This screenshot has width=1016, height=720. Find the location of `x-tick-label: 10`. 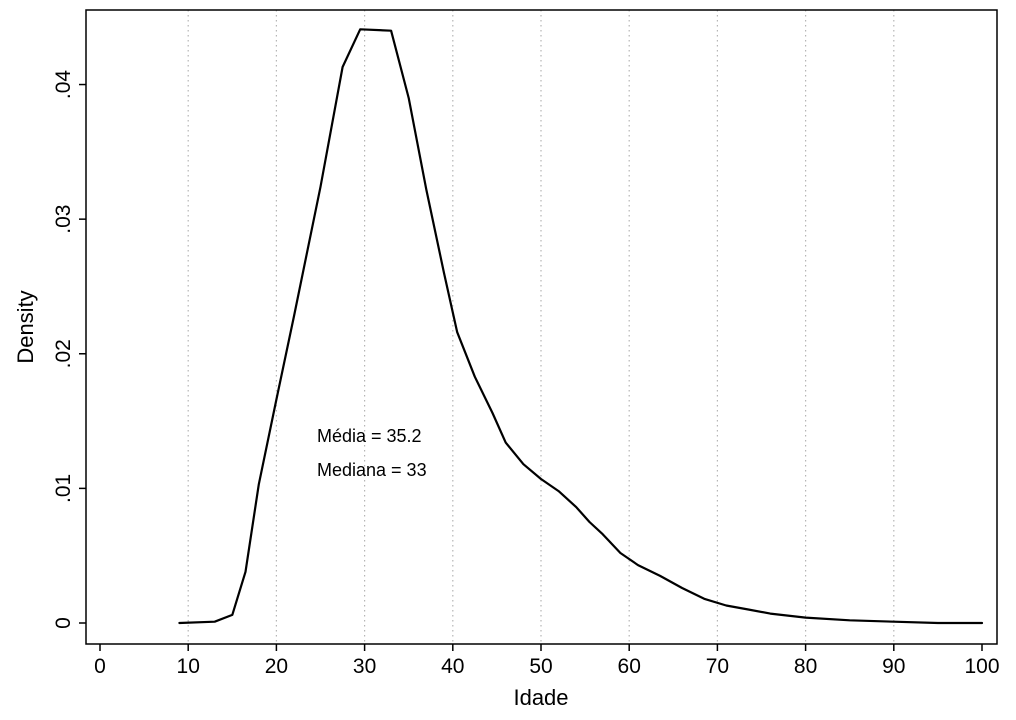

x-tick-label: 10 is located at coordinates (188, 666).